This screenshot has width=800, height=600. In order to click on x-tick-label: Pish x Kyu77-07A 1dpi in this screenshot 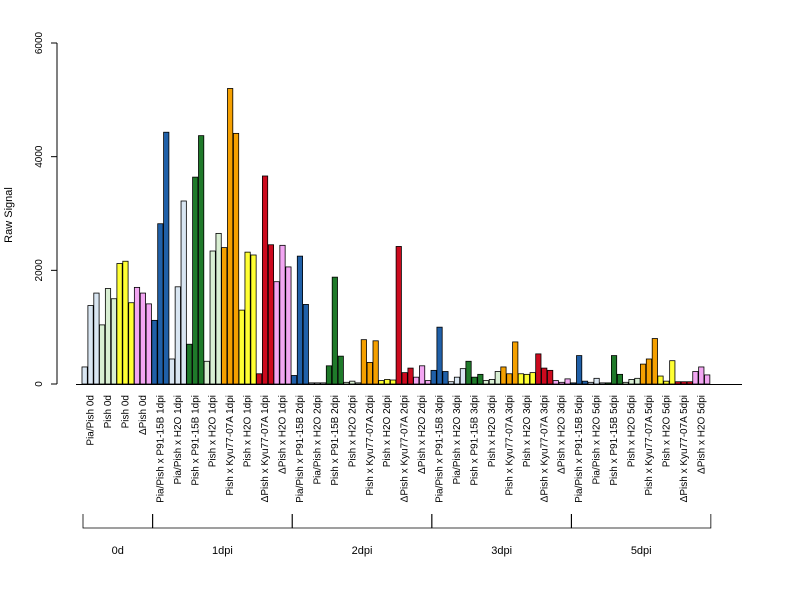, I will do `click(230, 445)`.